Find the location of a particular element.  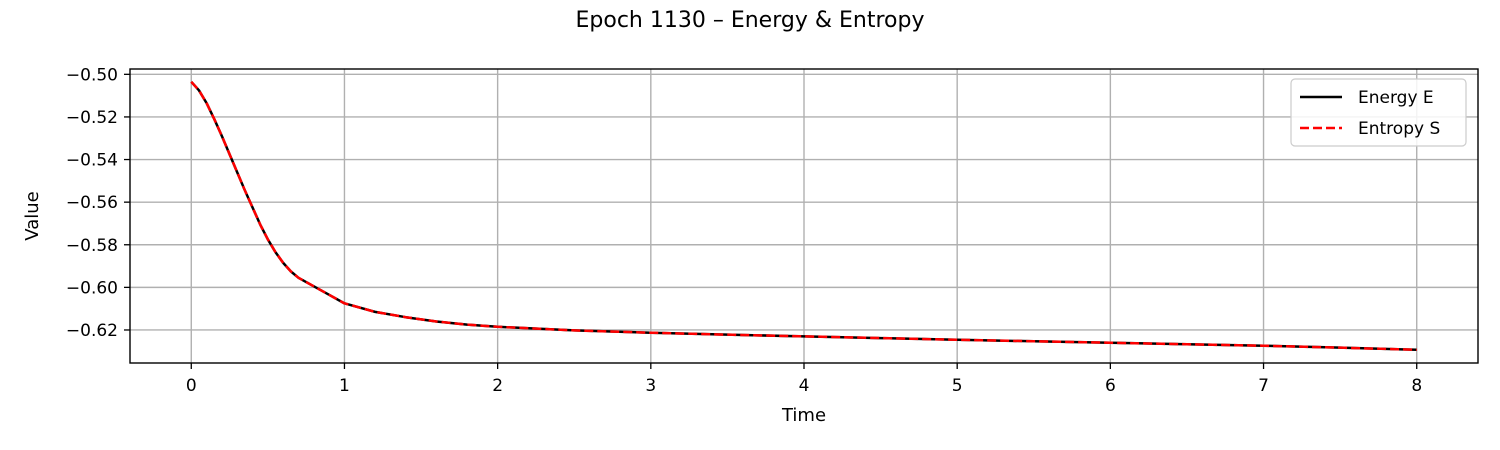

x-axis-ticks: 0 1 2 3 4 5 6 7 8 is located at coordinates (804, 379).